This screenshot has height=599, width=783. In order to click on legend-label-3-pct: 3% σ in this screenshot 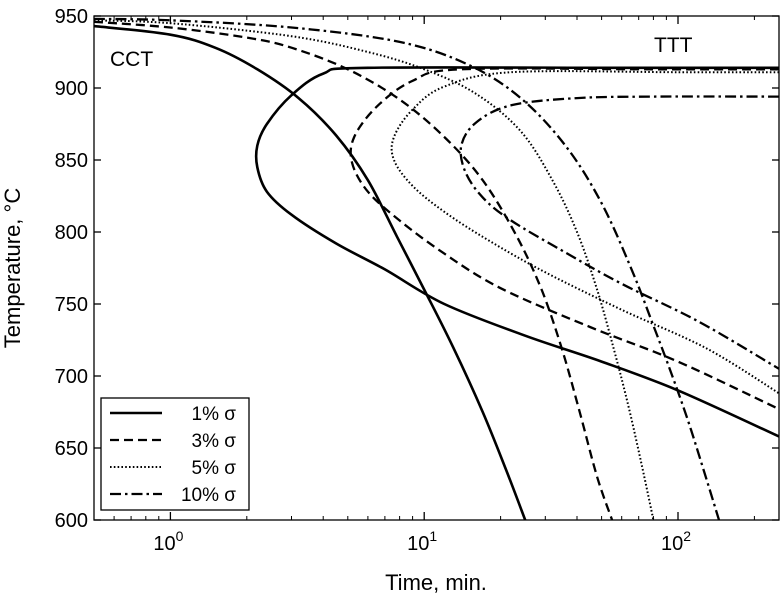, I will do `click(214, 441)`.